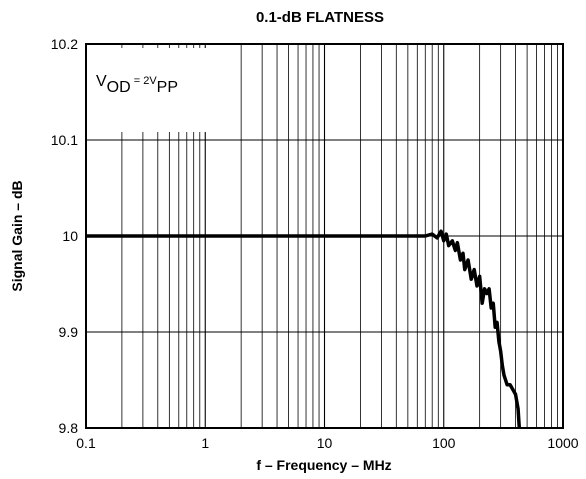  Describe the element at coordinates (69, 332) in the screenshot. I see `y-tick-label: 9.9` at that location.